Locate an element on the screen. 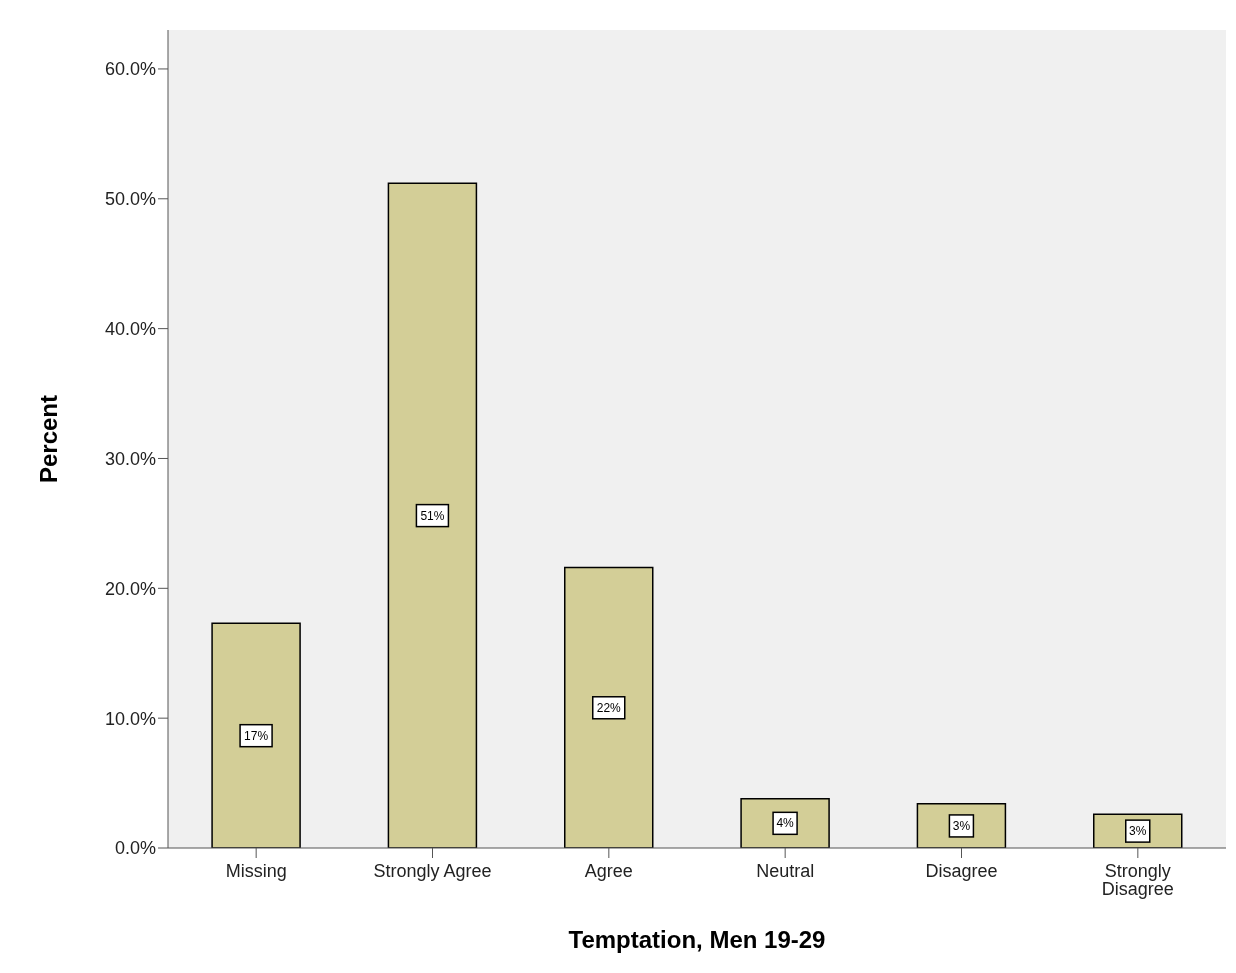  y-tick-label: 60.0% is located at coordinates (130, 69).